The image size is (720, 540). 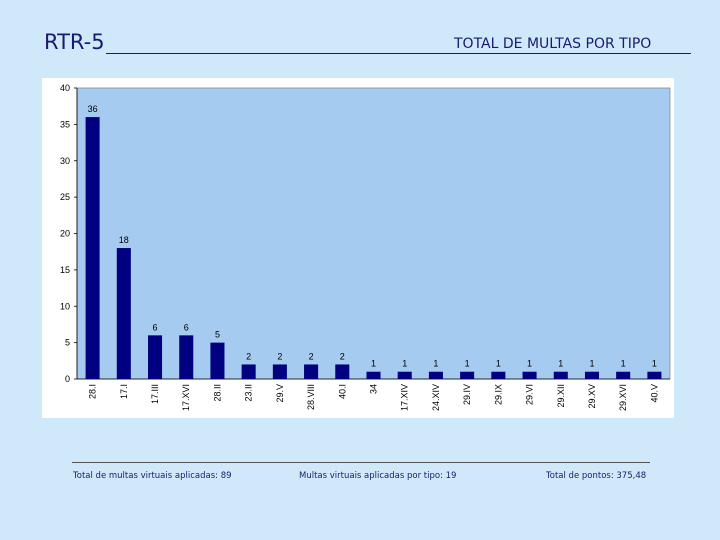 What do you see at coordinates (186, 397) in the screenshot?
I see `x-tick-label: 17.XVI` at bounding box center [186, 397].